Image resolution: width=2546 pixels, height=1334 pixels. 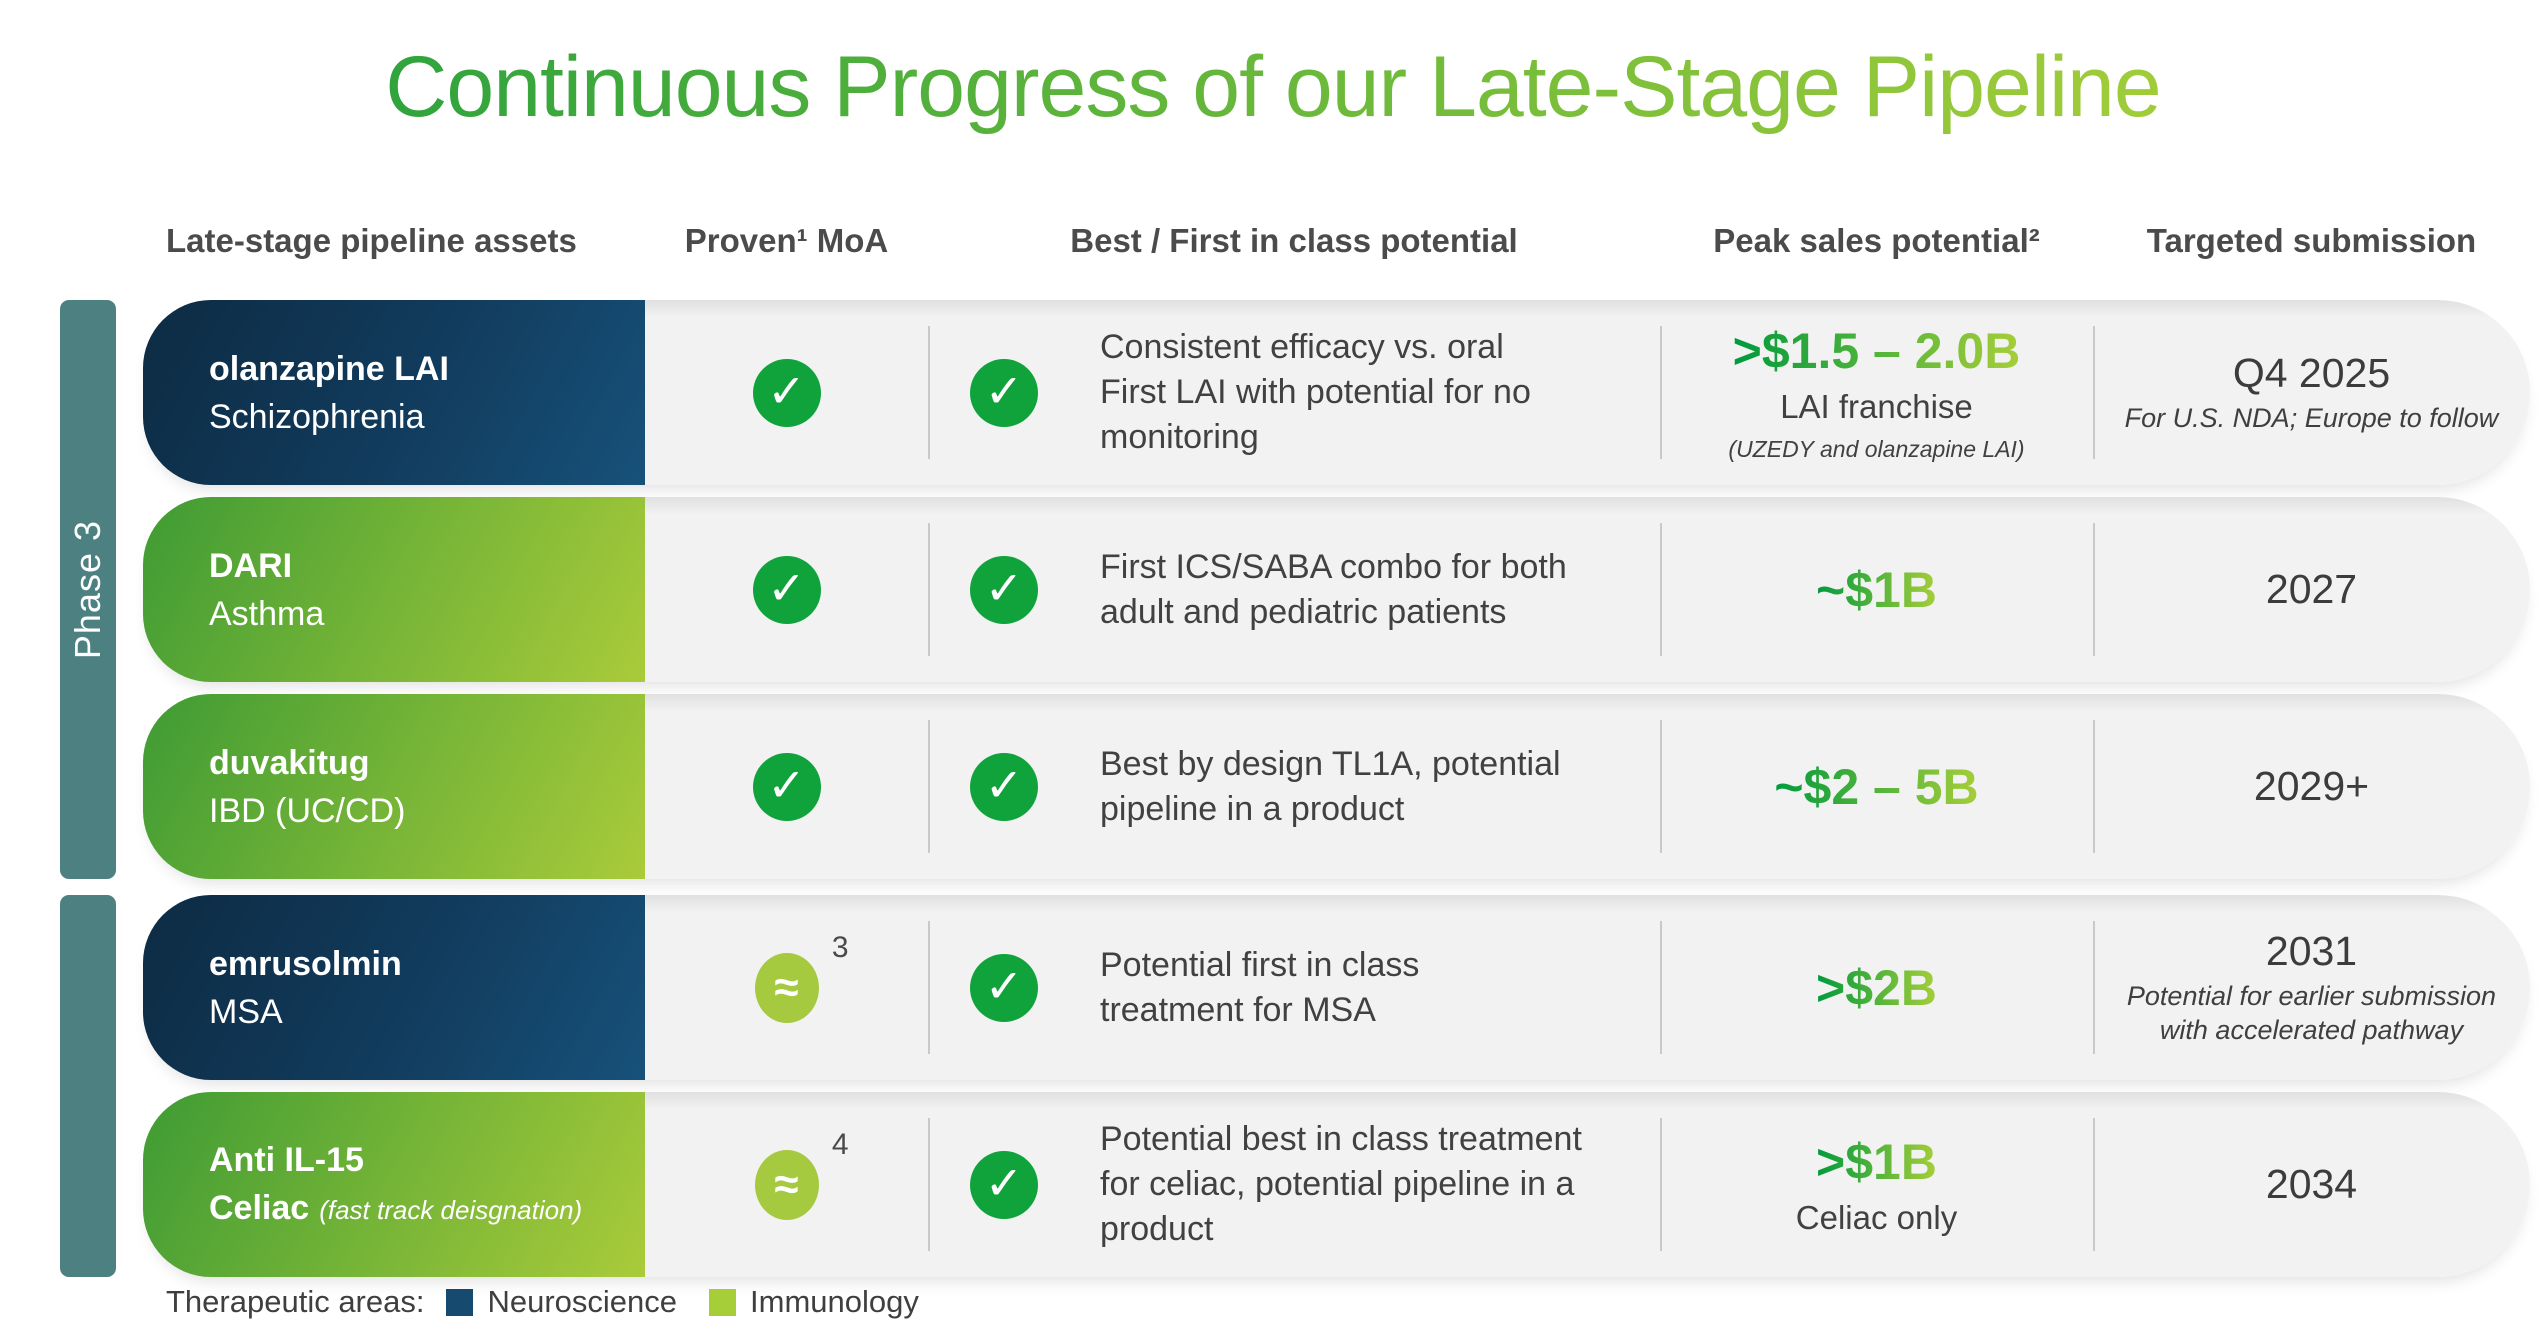 I want to click on asset-name: Anti IL-15, so click(x=286, y=1159).